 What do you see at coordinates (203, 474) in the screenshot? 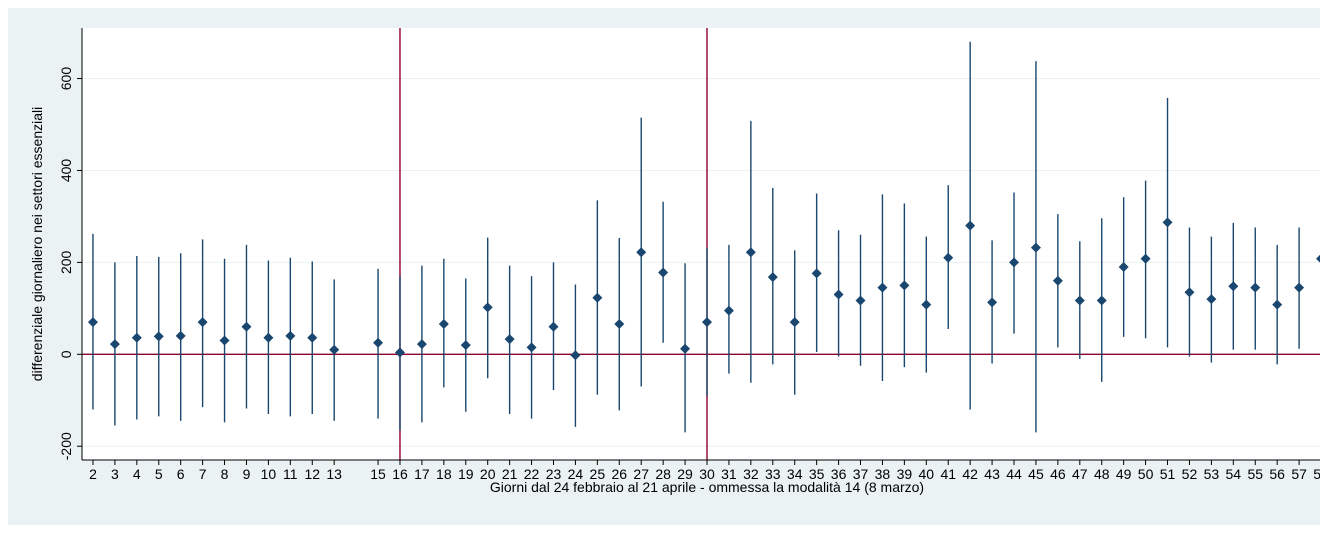
I see `x-tick-label: 7` at bounding box center [203, 474].